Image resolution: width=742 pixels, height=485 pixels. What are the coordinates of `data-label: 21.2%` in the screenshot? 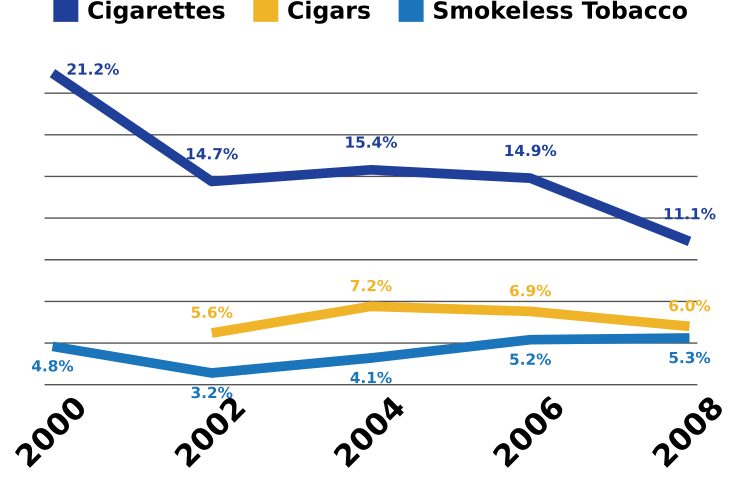 It's located at (93, 69).